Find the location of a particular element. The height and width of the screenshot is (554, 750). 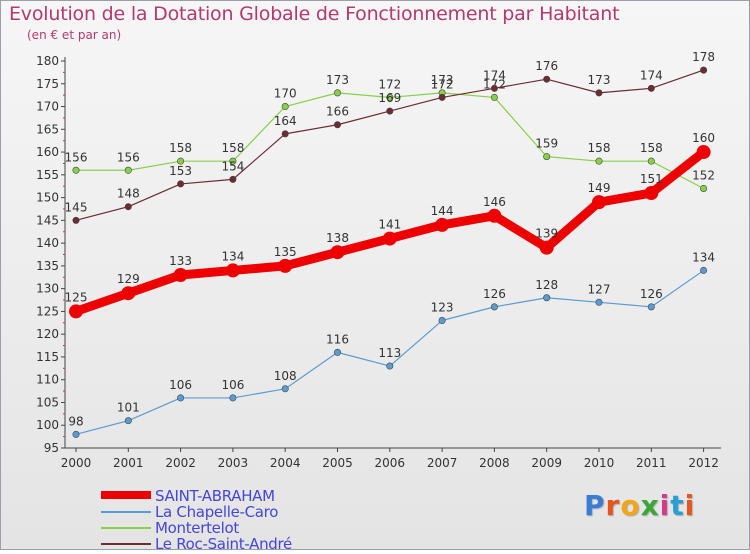

y-tick-label: 115 is located at coordinates (47, 357).